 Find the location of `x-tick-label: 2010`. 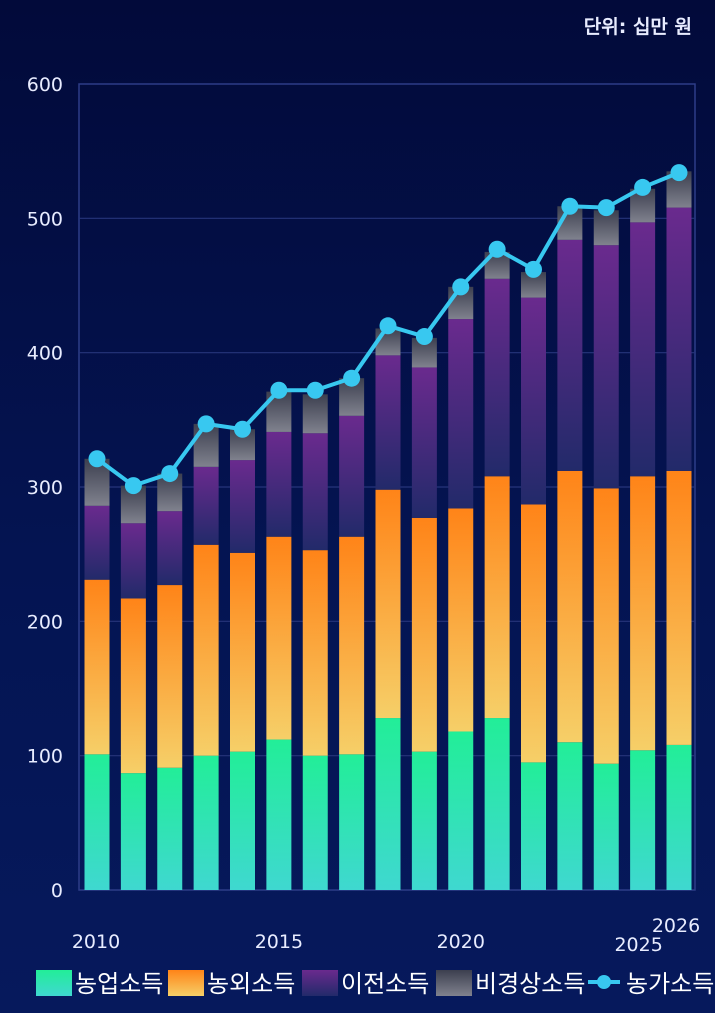

x-tick-label: 2010 is located at coordinates (96, 942).